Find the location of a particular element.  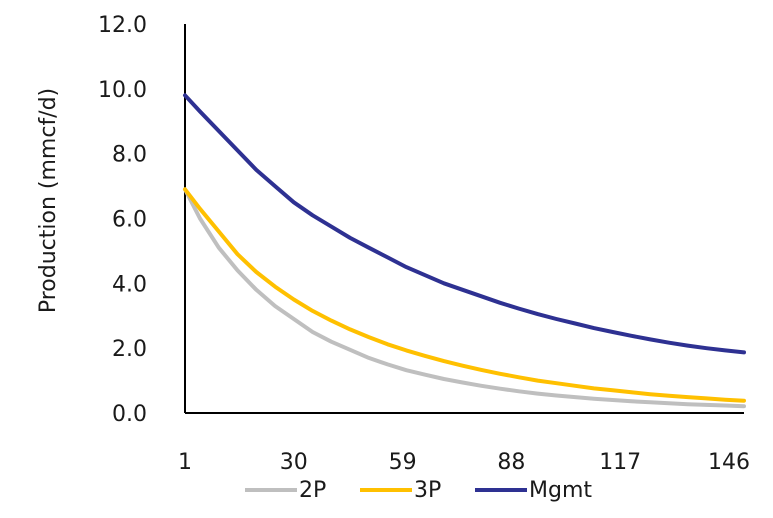

y-tick-label: 0.0 is located at coordinates (129, 414).